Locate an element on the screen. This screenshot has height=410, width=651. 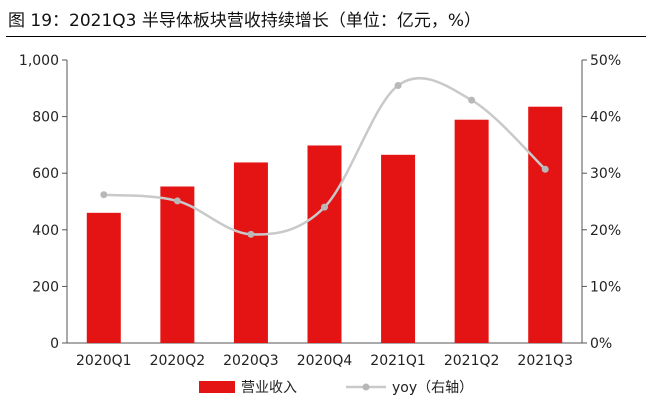
x-tick-label: 2020Q2 is located at coordinates (178, 361).